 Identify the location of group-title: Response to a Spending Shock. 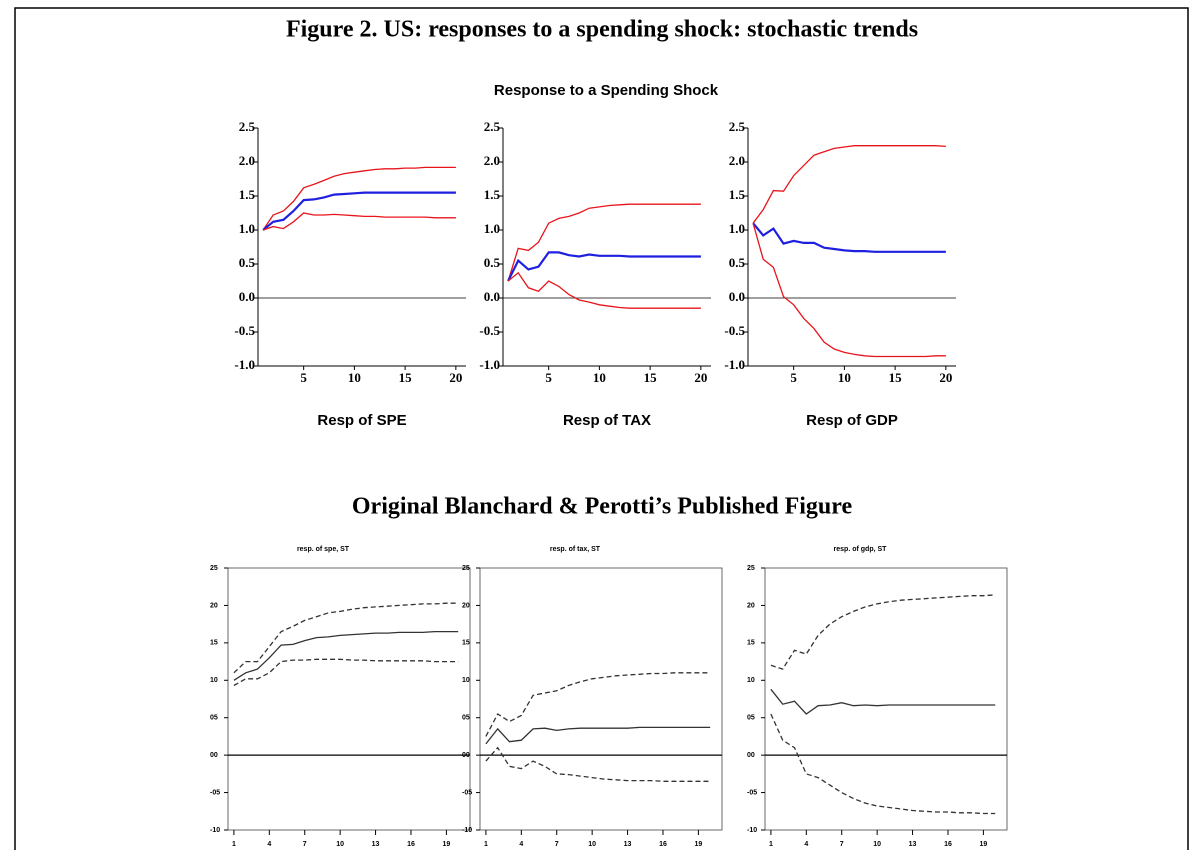
(606, 90).